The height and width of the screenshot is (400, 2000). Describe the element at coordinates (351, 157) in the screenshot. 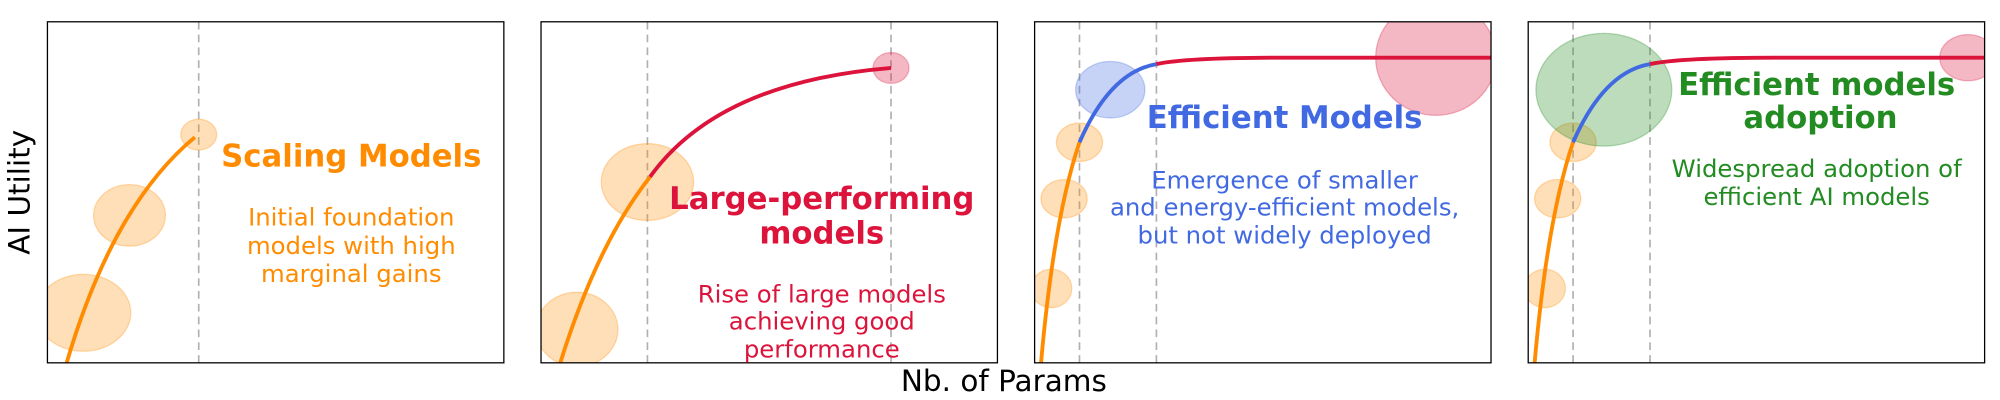

I see `panel-title: Scaling Models` at that location.